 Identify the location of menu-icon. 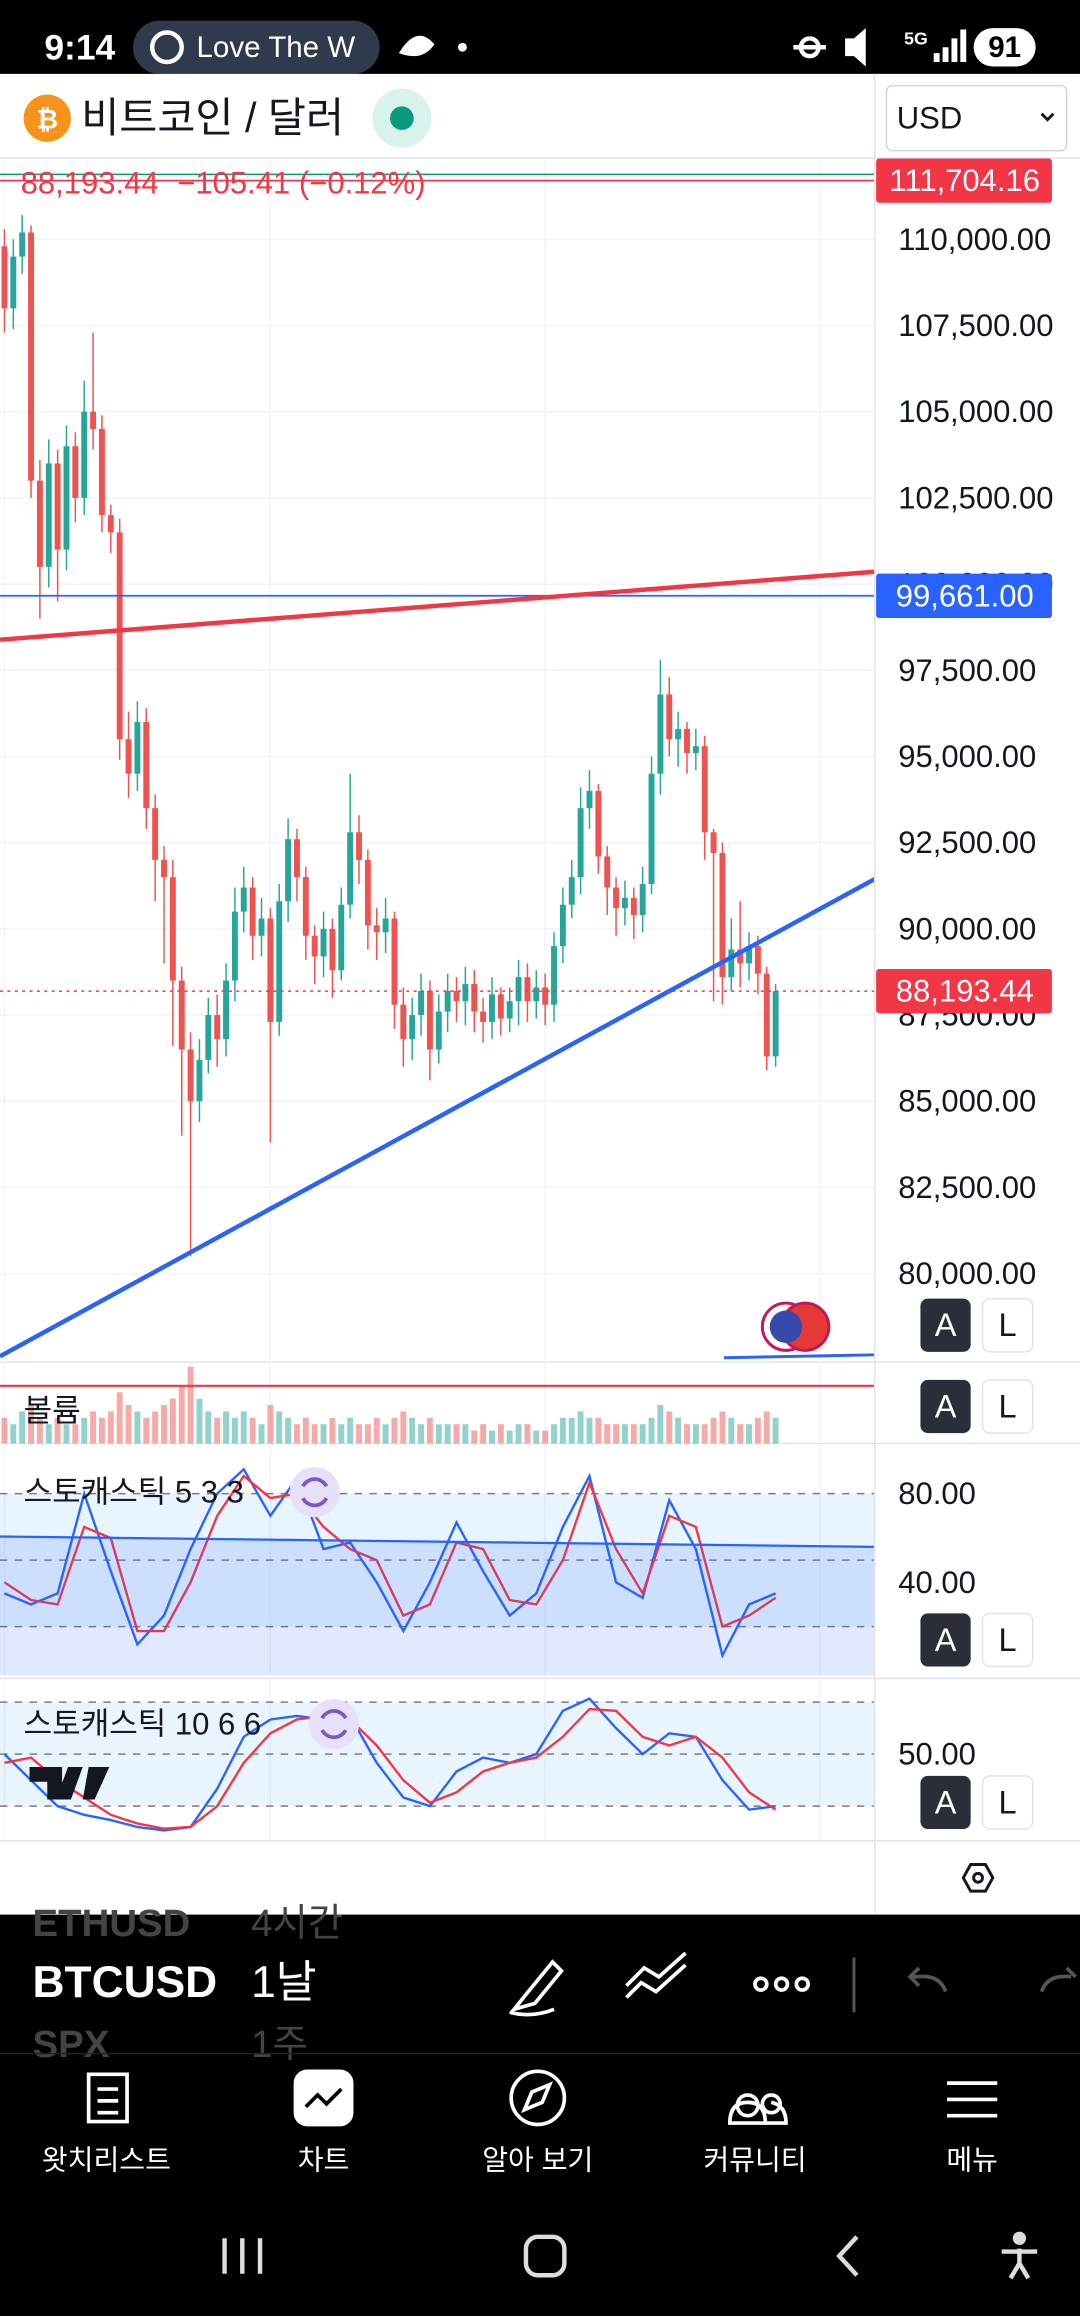
(972, 2099).